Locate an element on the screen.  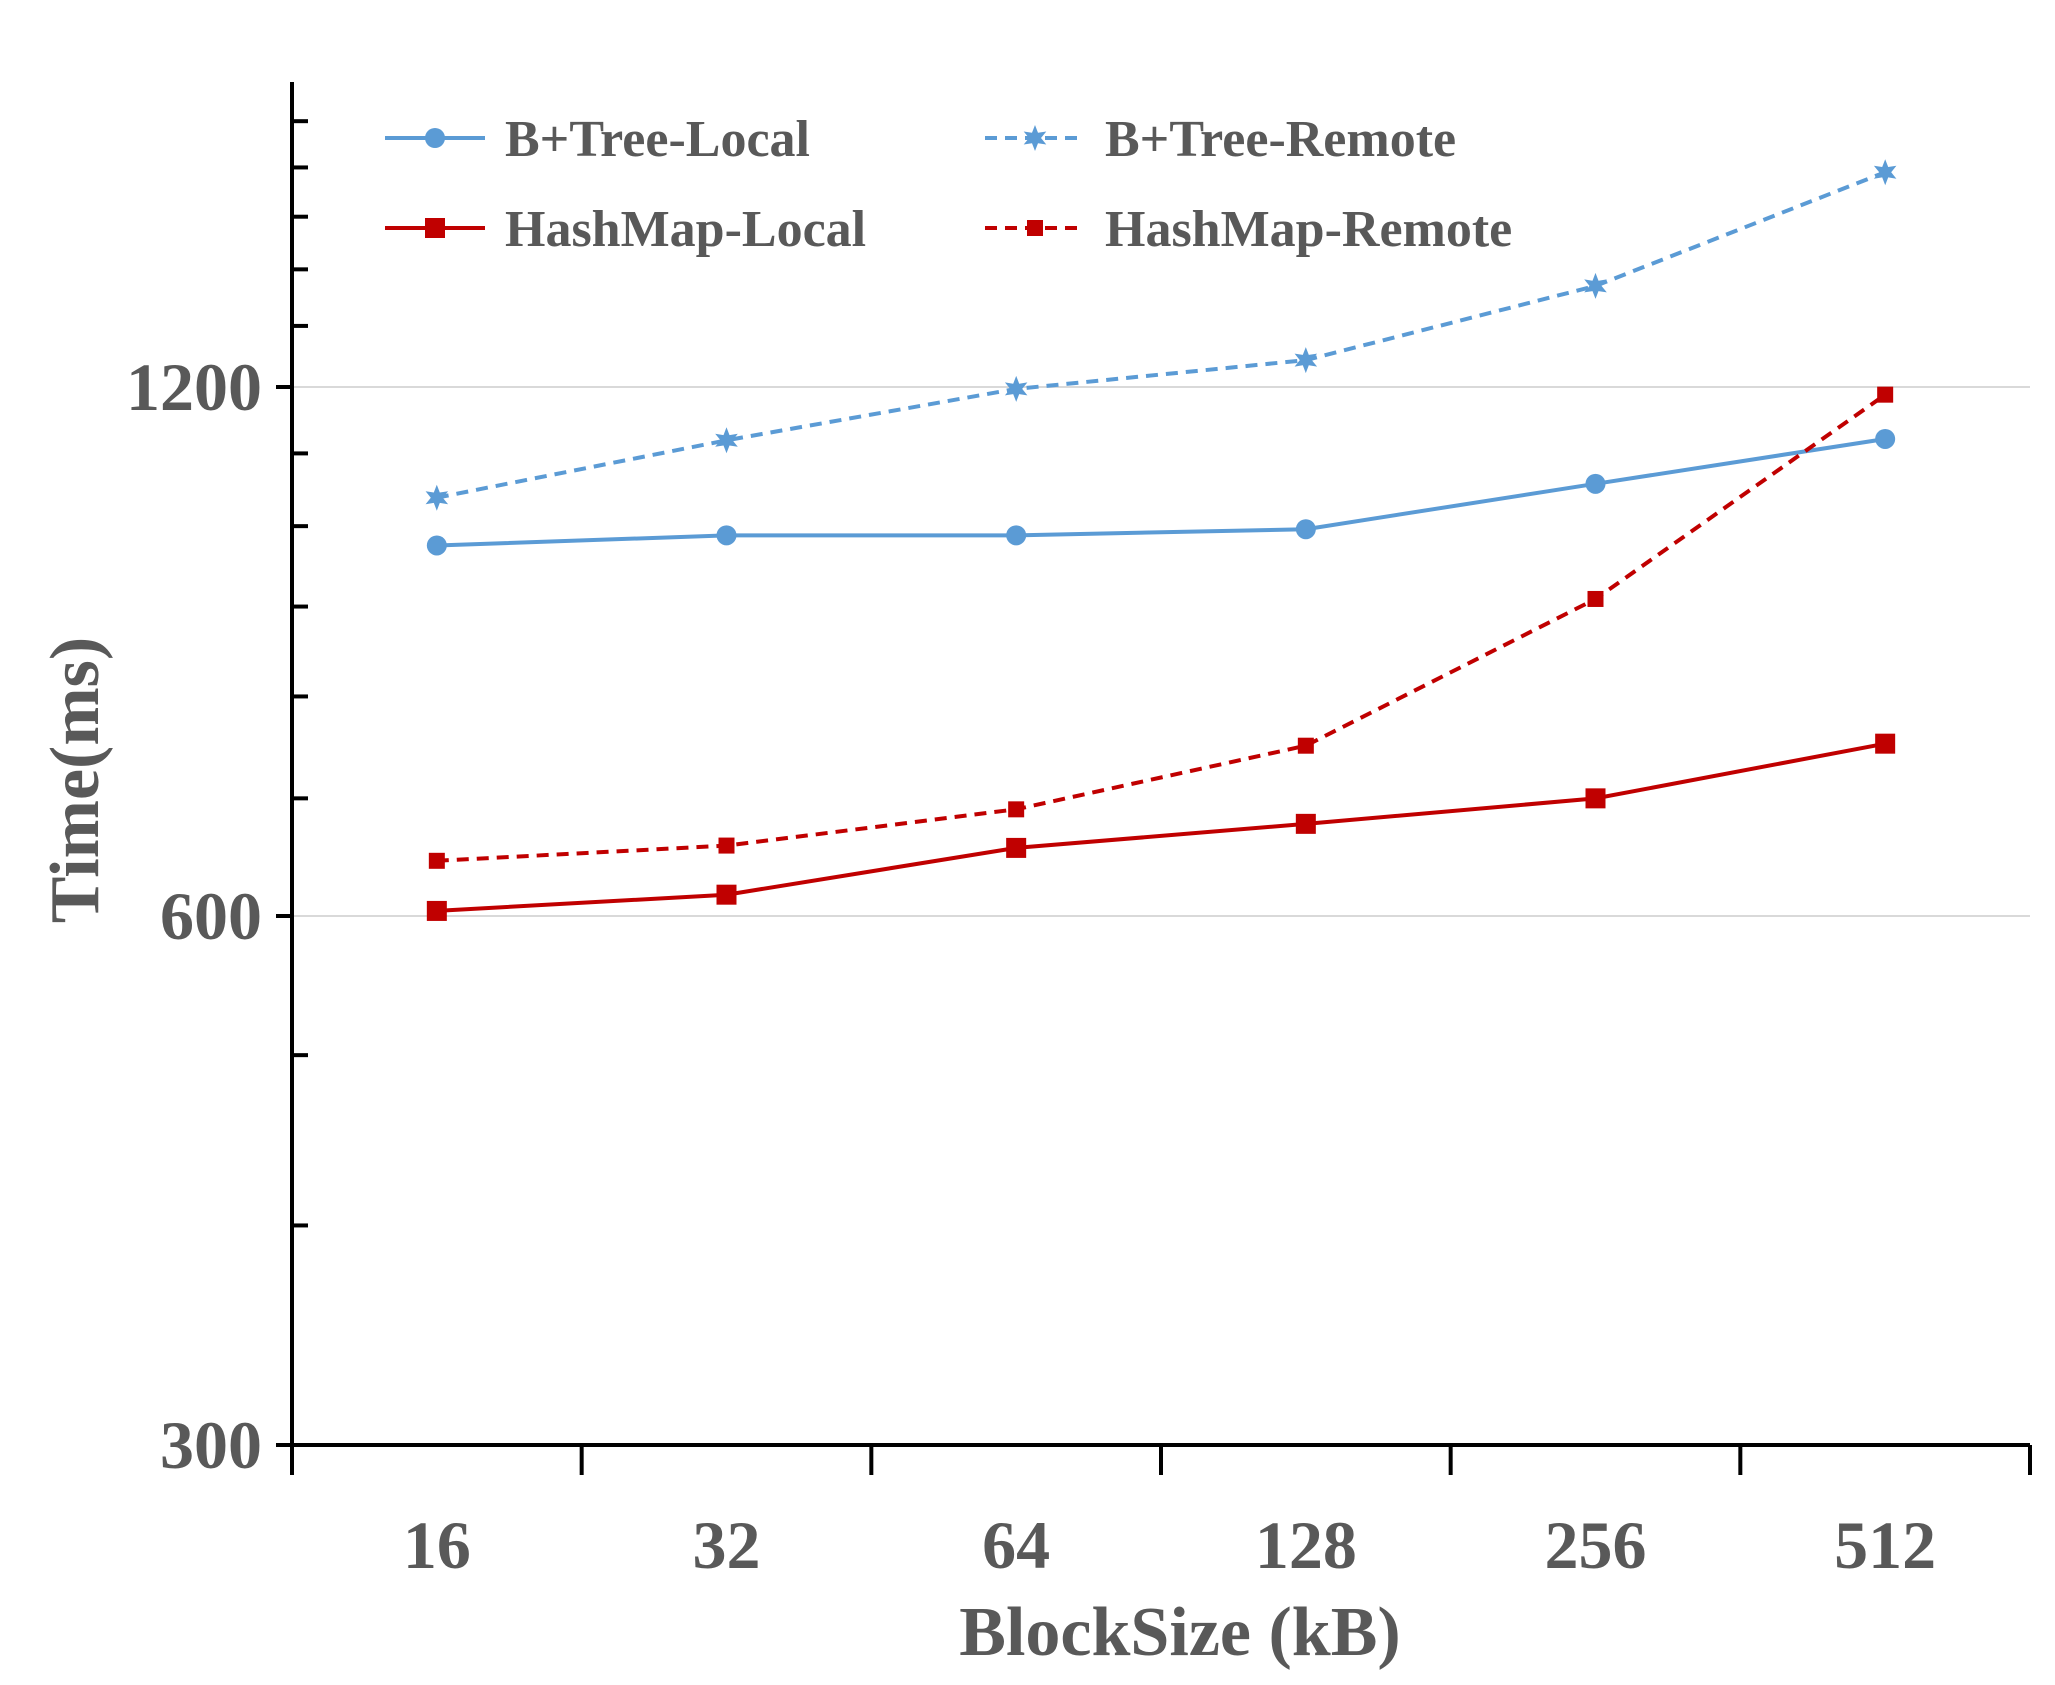
y-tick-label-600: 600 is located at coordinates (211, 916).